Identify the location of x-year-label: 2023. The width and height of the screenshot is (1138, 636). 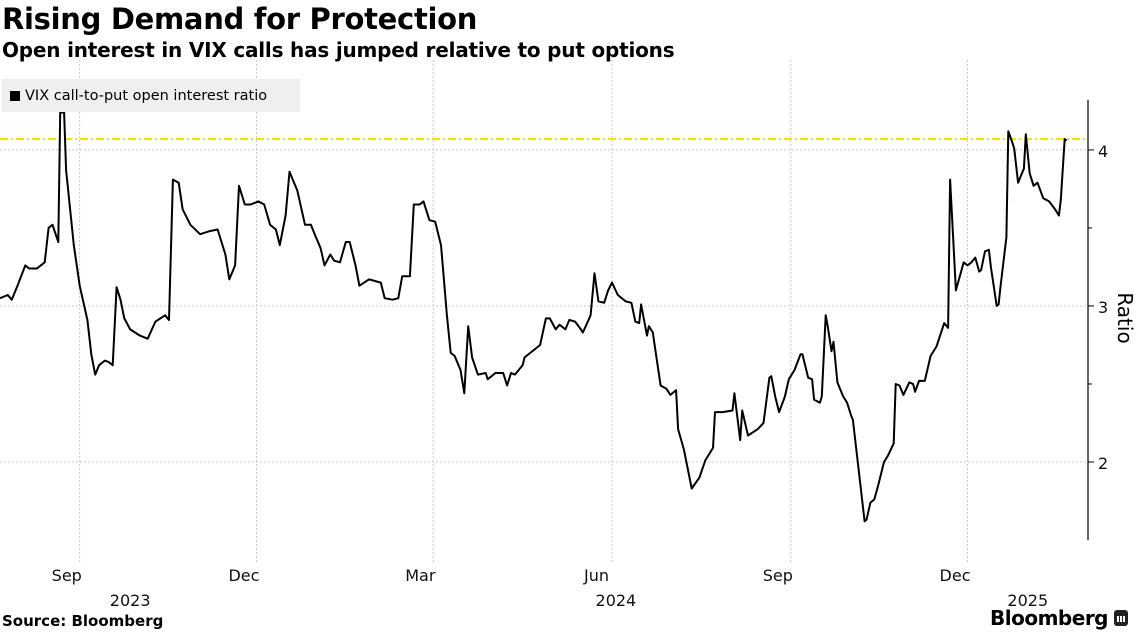
(130, 600).